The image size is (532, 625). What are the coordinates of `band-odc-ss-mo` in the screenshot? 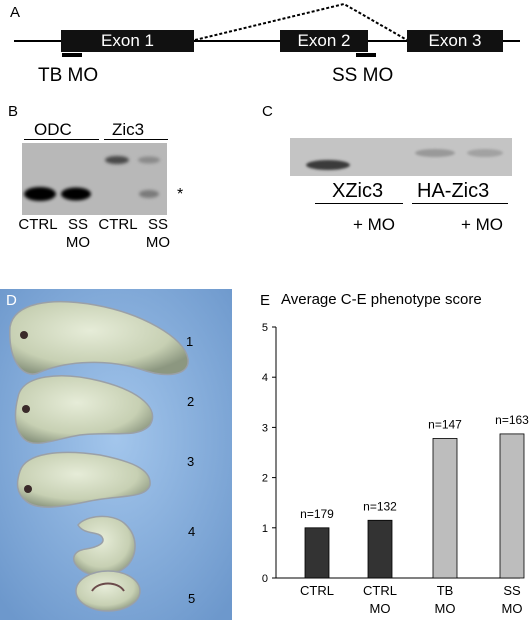 It's located at (76, 194).